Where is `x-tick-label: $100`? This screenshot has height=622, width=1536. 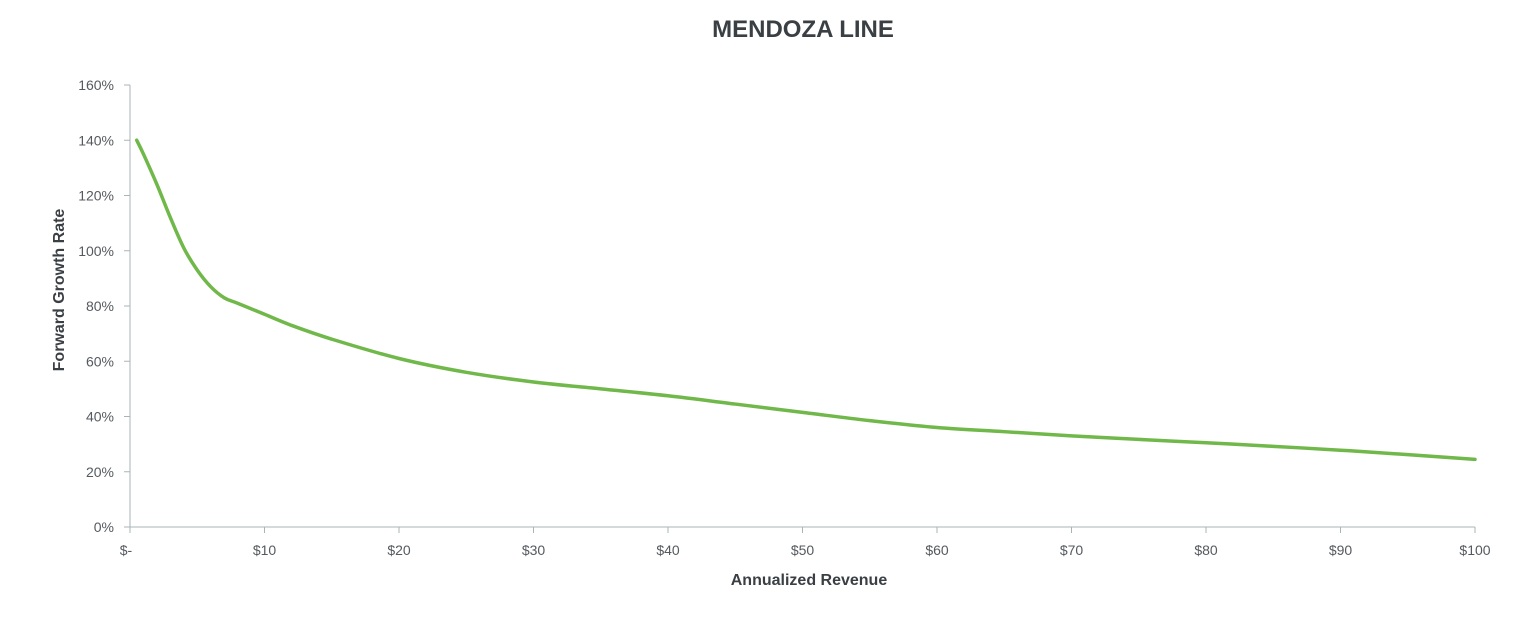 x-tick-label: $100 is located at coordinates (1474, 550).